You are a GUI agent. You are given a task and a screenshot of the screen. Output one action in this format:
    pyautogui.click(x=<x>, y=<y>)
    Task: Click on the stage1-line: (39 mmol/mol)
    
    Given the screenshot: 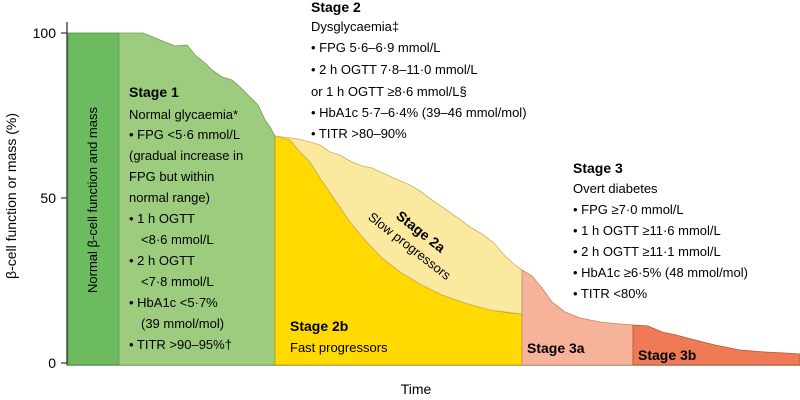 What is the action you would take?
    pyautogui.click(x=182, y=323)
    